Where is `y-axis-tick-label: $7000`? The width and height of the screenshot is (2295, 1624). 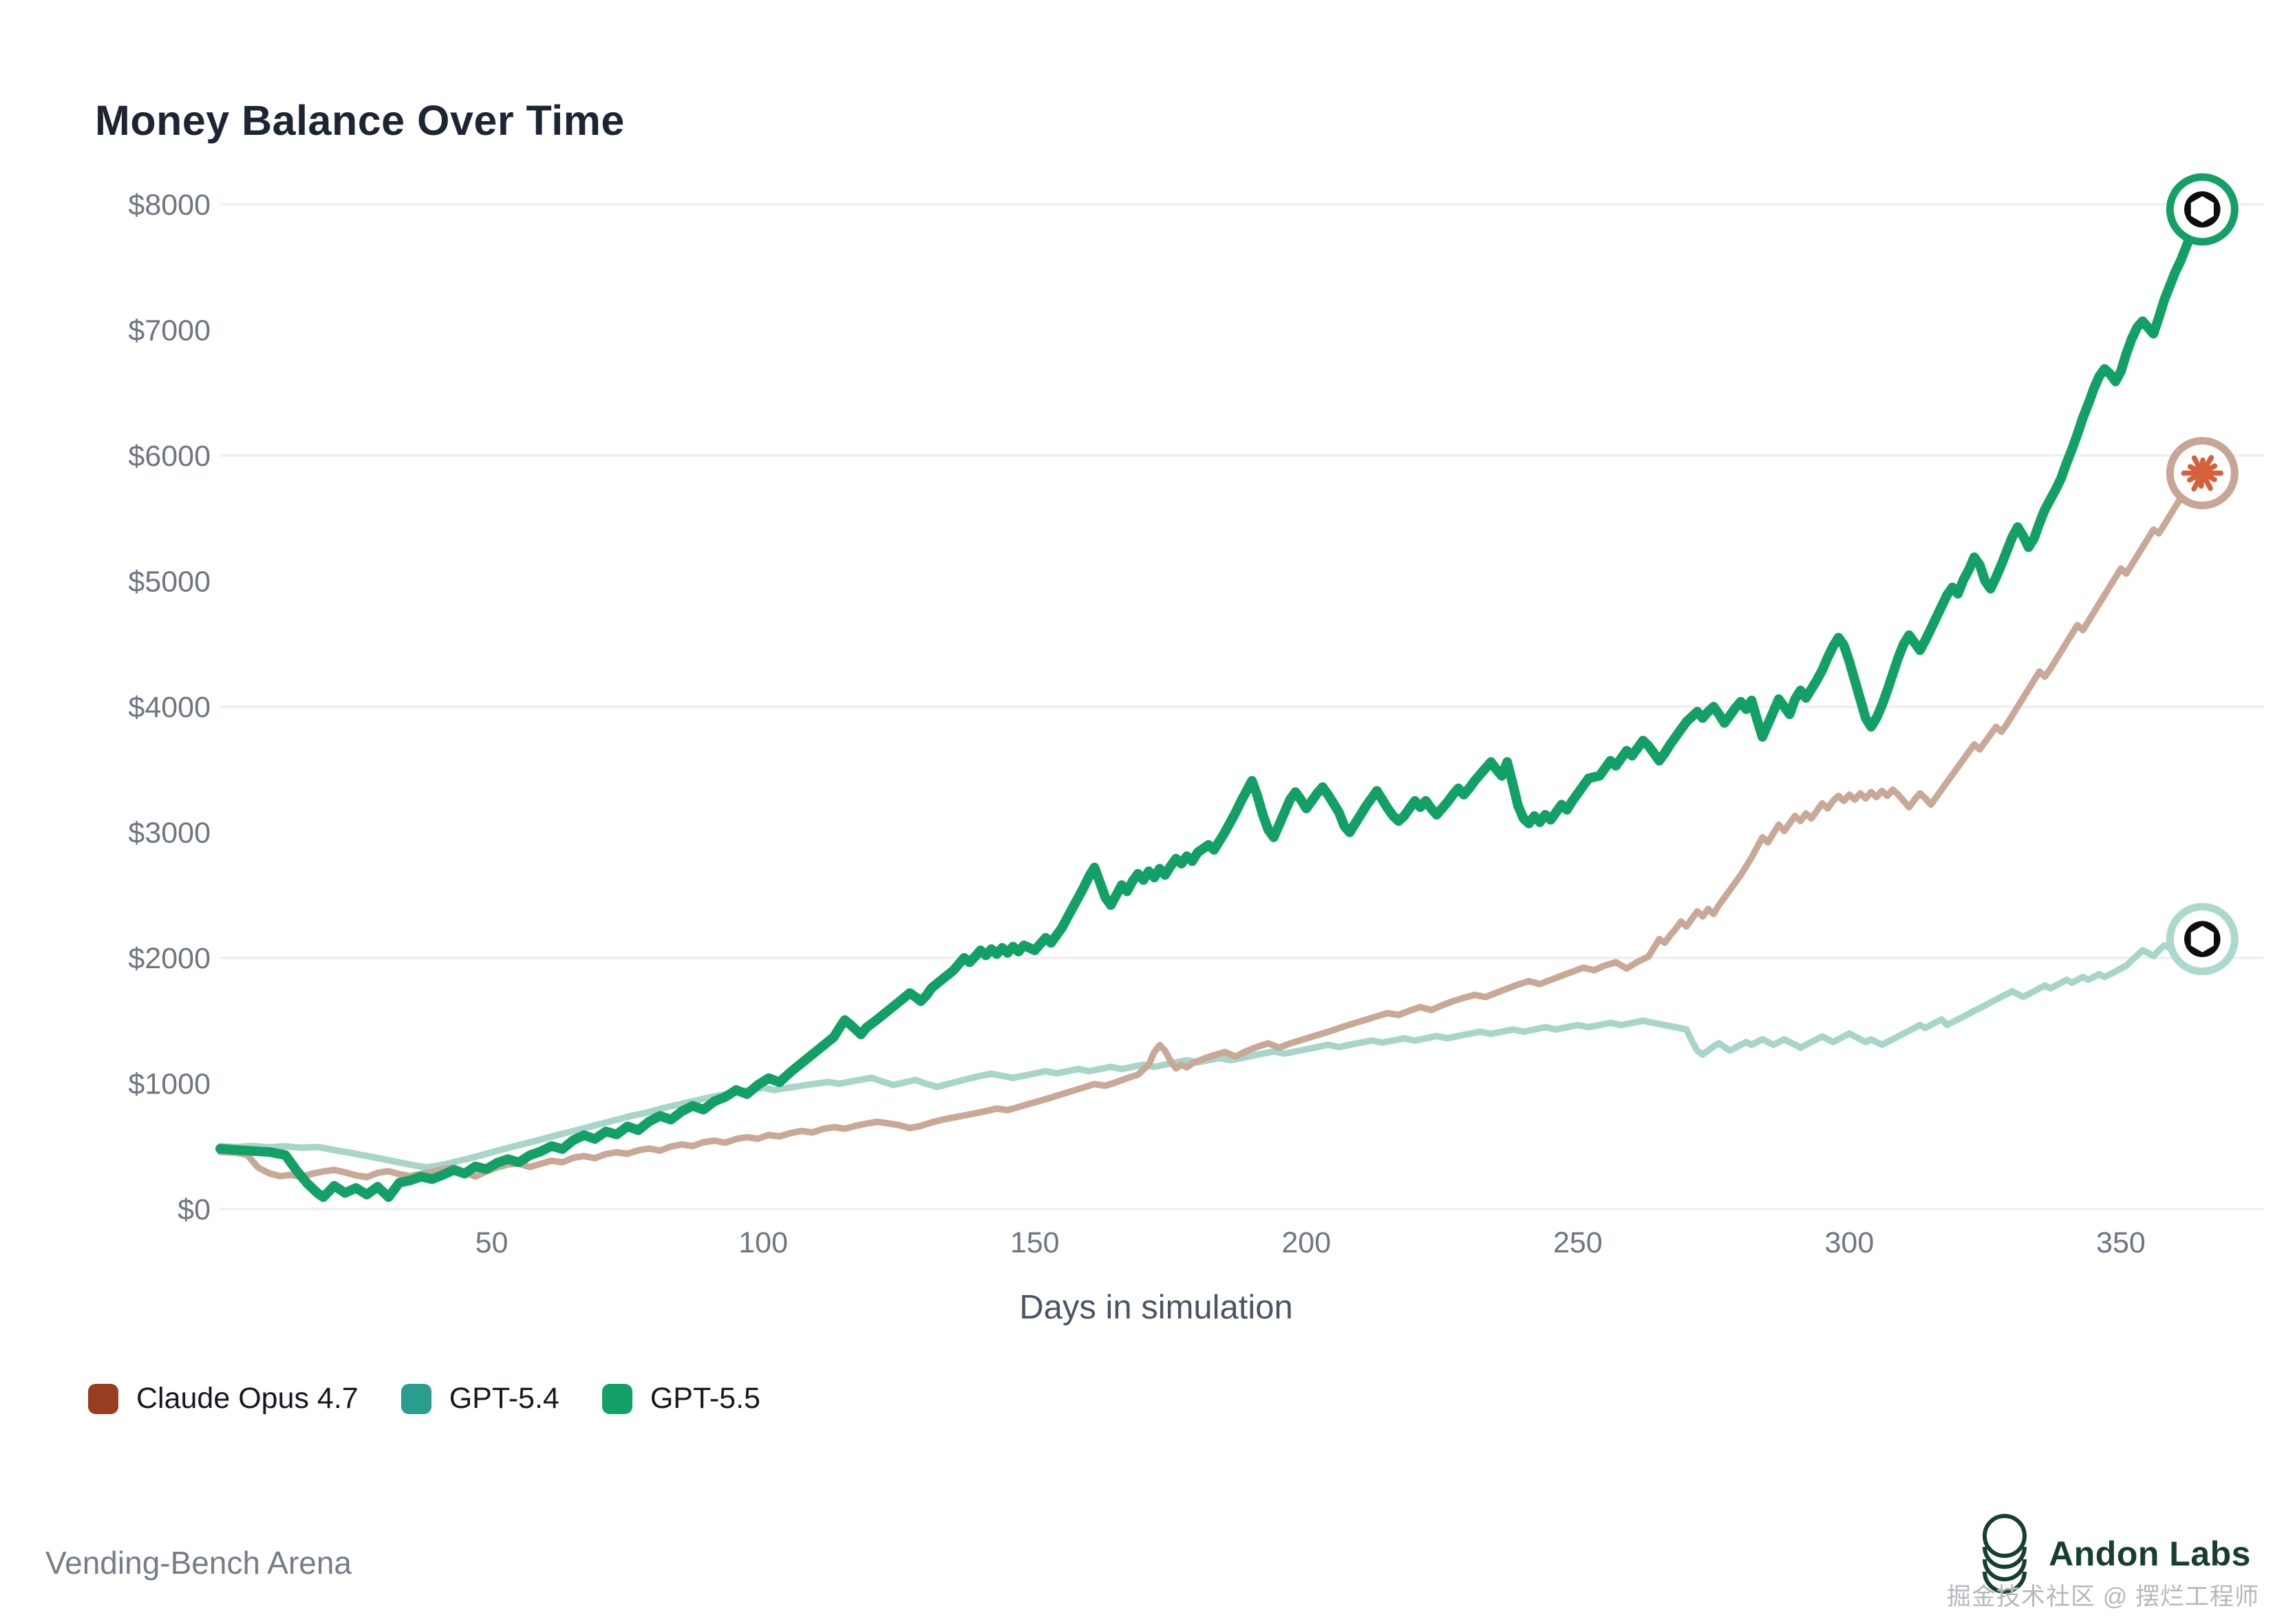 y-axis-tick-label: $7000 is located at coordinates (169, 331).